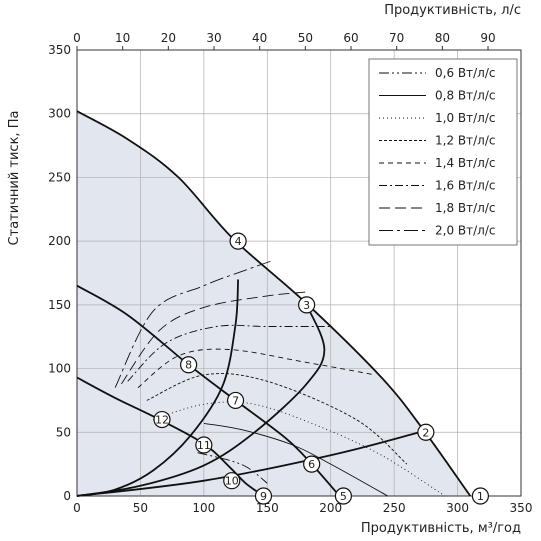 The height and width of the screenshot is (541, 541). I want to click on legend-label: 1,8 Вт/л/с, so click(465, 208).